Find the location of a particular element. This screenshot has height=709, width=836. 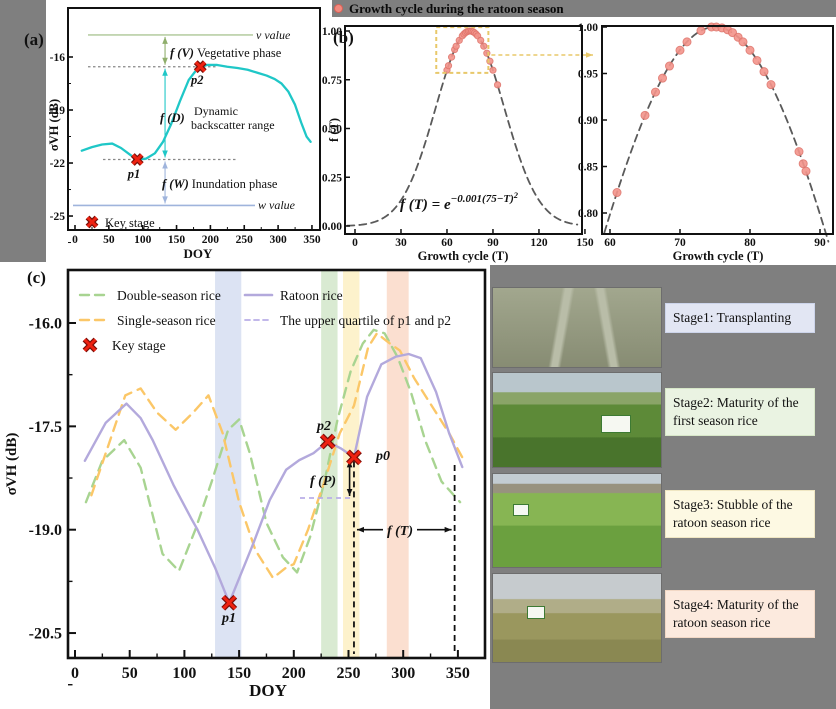

legend-double-season: Double-season rice is located at coordinates (169, 295).